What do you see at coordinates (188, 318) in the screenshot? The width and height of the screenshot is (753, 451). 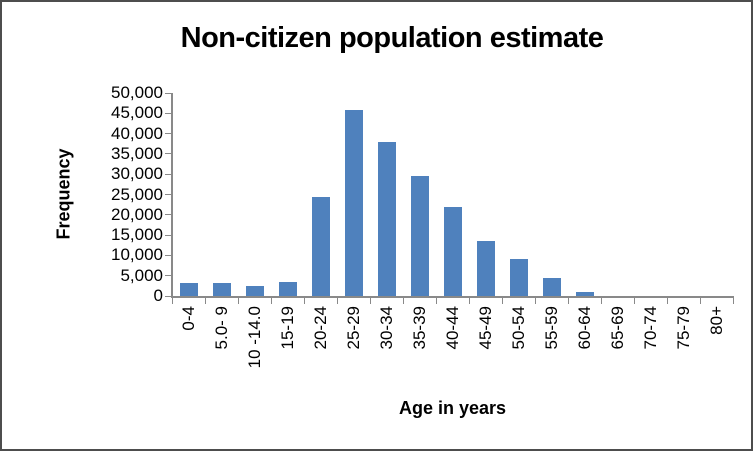 I see `x-tick-label: 0-4` at bounding box center [188, 318].